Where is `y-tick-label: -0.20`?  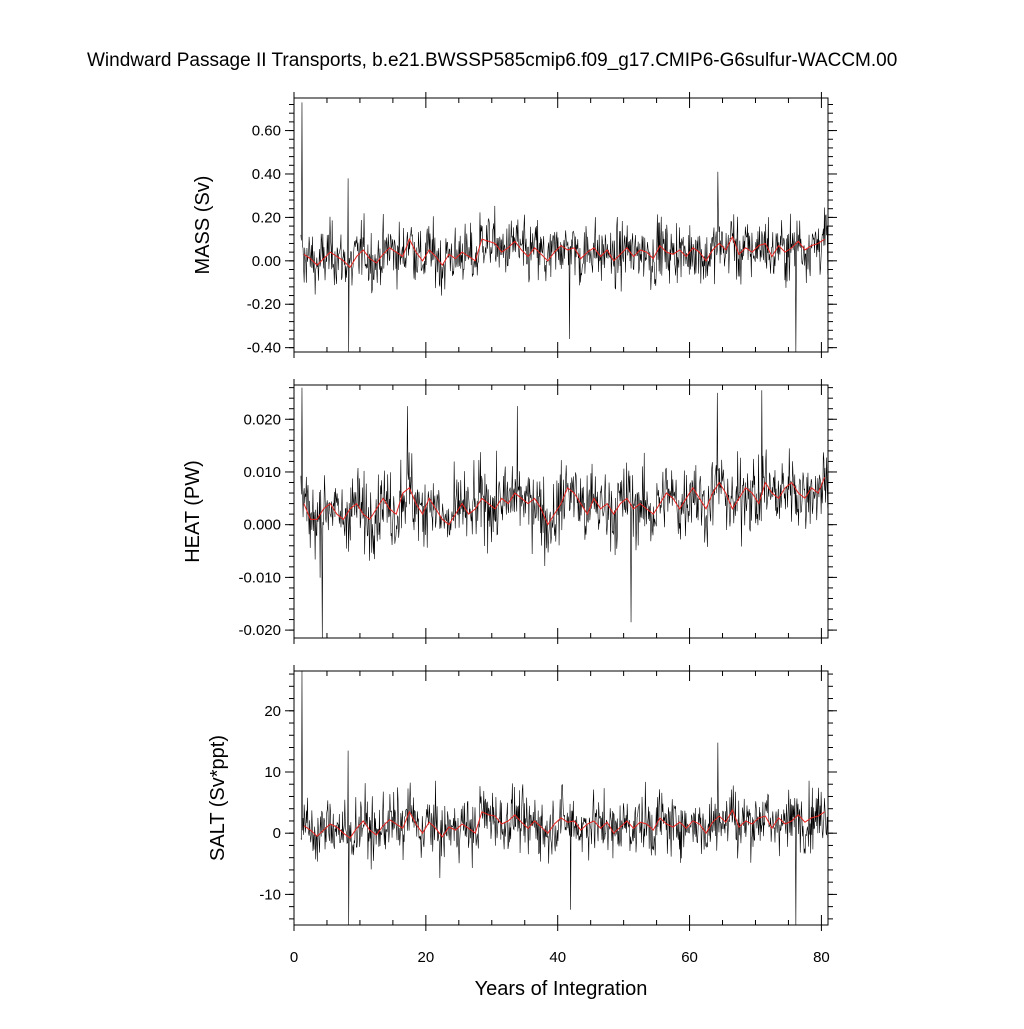
y-tick-label: -0.20 is located at coordinates (264, 304).